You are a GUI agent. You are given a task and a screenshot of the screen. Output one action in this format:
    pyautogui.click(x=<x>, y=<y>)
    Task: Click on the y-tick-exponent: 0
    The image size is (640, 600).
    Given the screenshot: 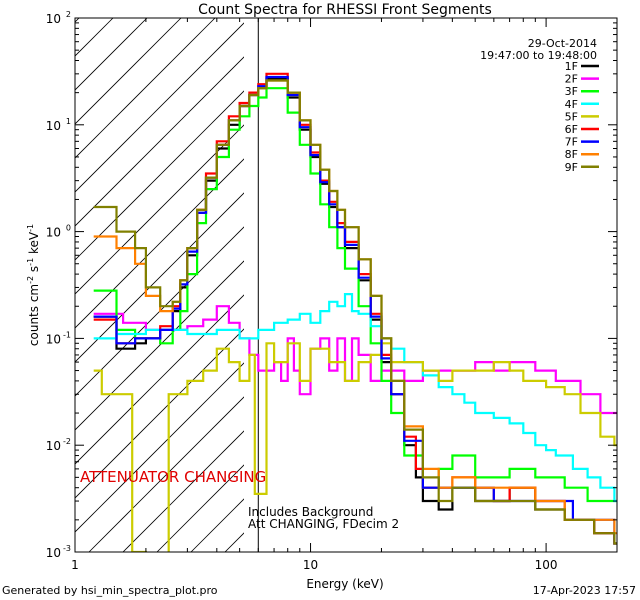 What is the action you would take?
    pyautogui.click(x=68, y=228)
    